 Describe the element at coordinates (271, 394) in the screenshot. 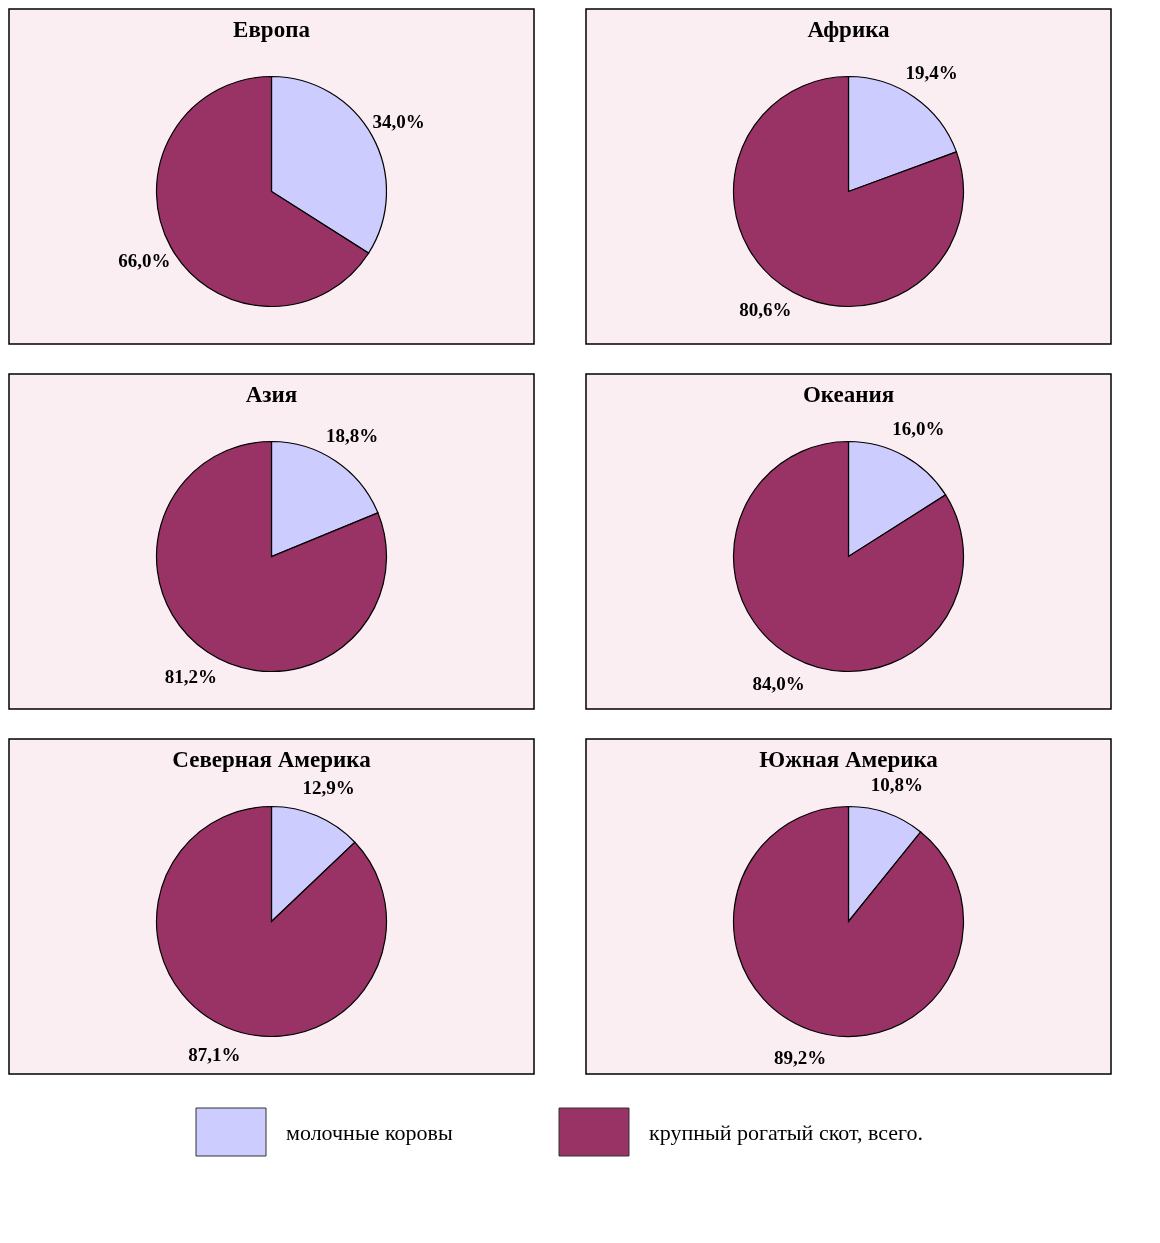

I see `chart-title: Азия` at that location.